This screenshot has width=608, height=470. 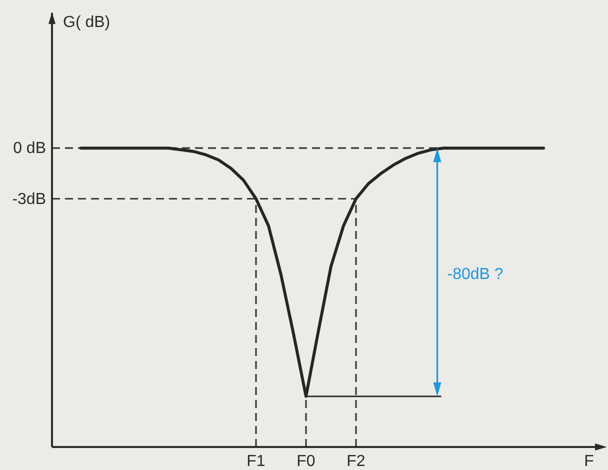 What do you see at coordinates (256, 461) in the screenshot?
I see `x-tick-label: F1` at bounding box center [256, 461].